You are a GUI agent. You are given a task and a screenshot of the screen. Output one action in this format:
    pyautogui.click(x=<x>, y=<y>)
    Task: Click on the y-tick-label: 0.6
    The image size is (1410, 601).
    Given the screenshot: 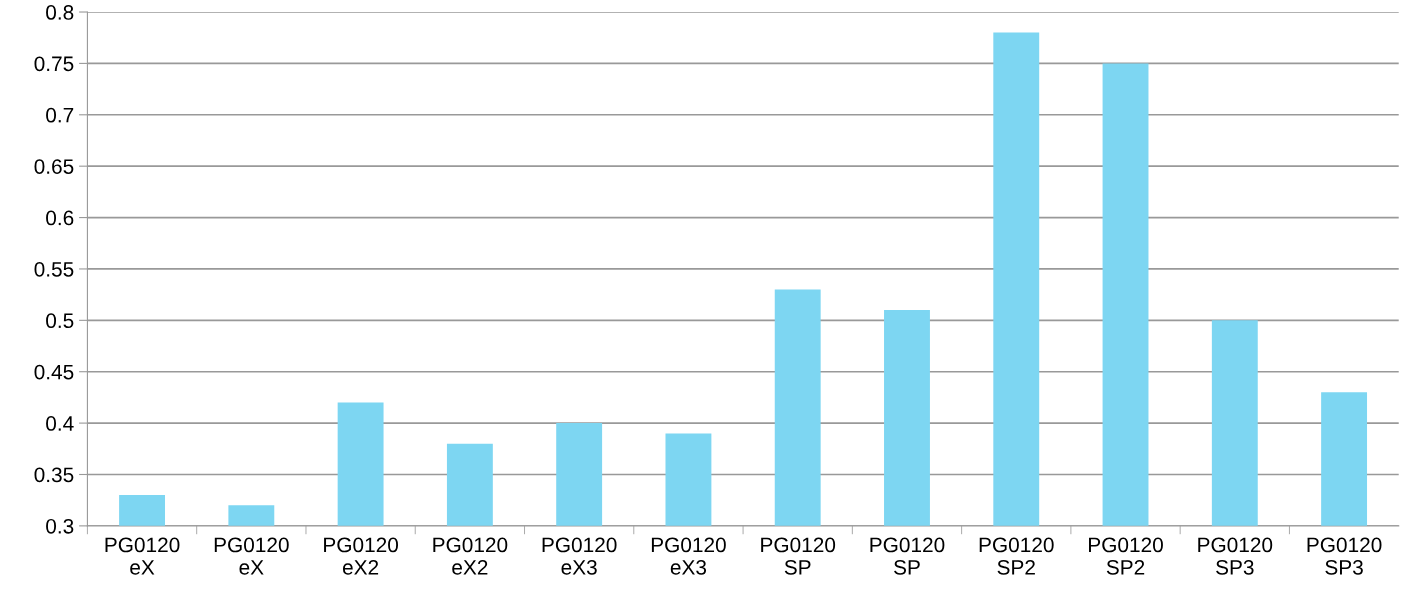 What is the action you would take?
    pyautogui.click(x=60, y=218)
    